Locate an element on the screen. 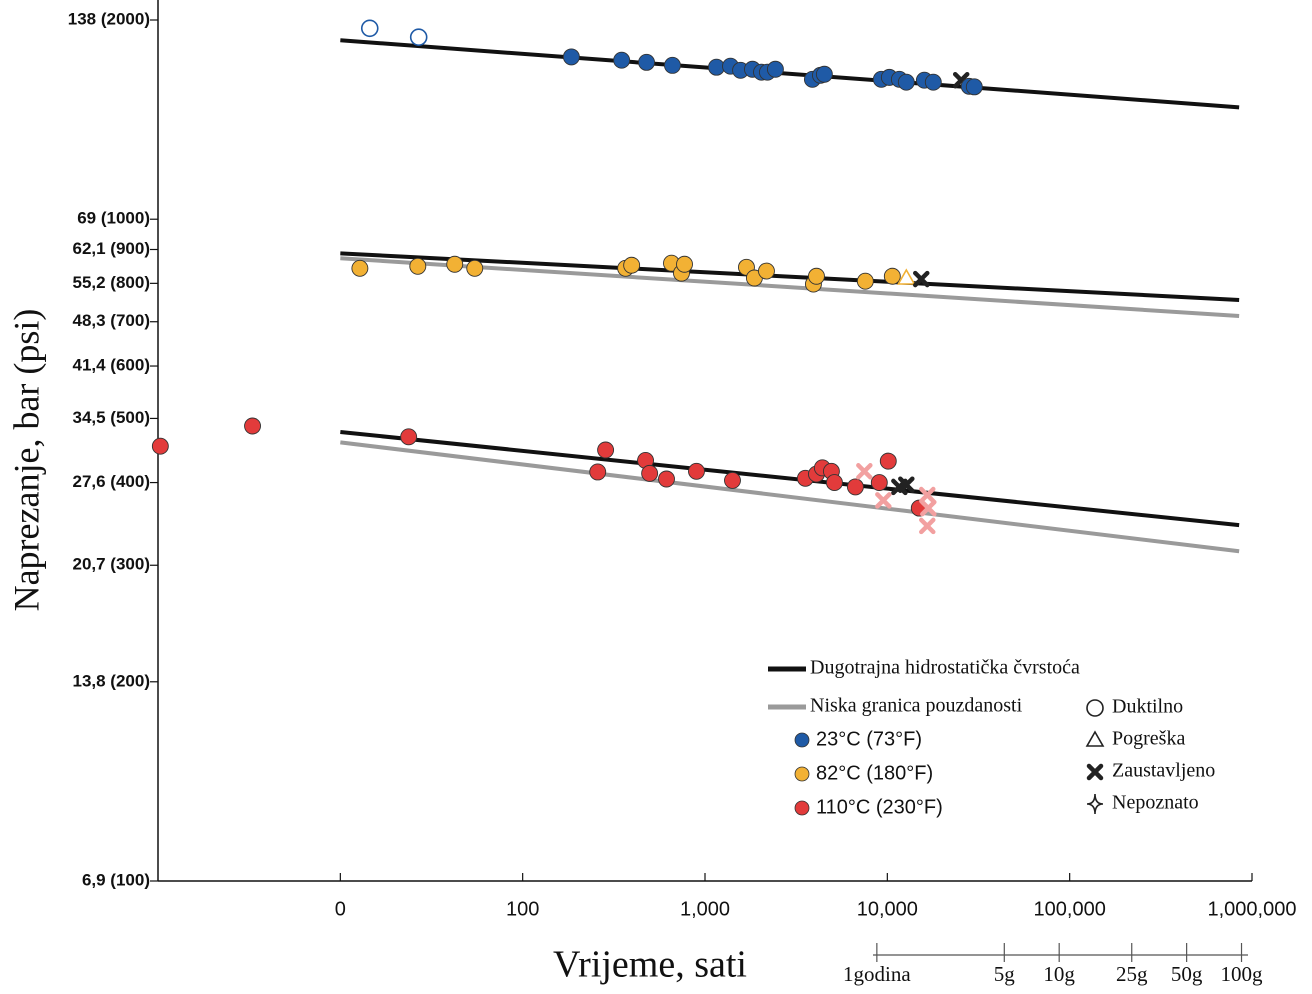 The height and width of the screenshot is (994, 1312). y-tick-label: 34,5 (500) is located at coordinates (112, 417).